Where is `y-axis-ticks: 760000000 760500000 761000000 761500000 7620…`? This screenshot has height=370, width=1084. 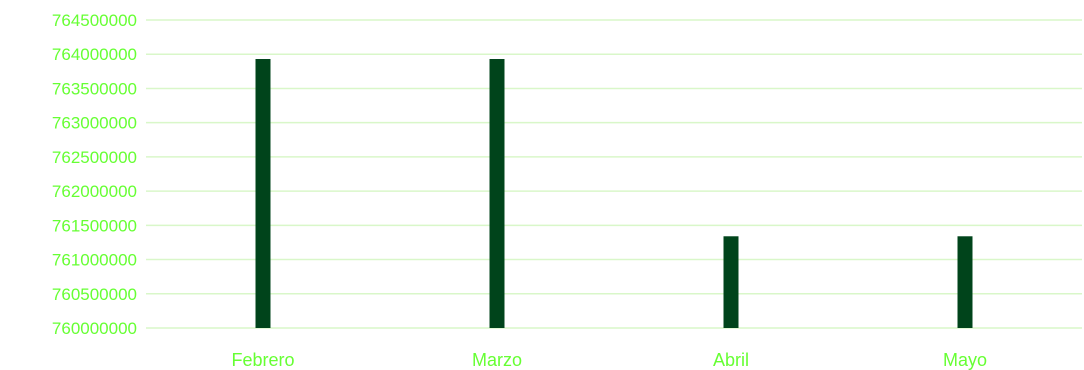 y-axis-ticks: 760000000 760500000 761000000 761500000 7620… is located at coordinates (94, 174).